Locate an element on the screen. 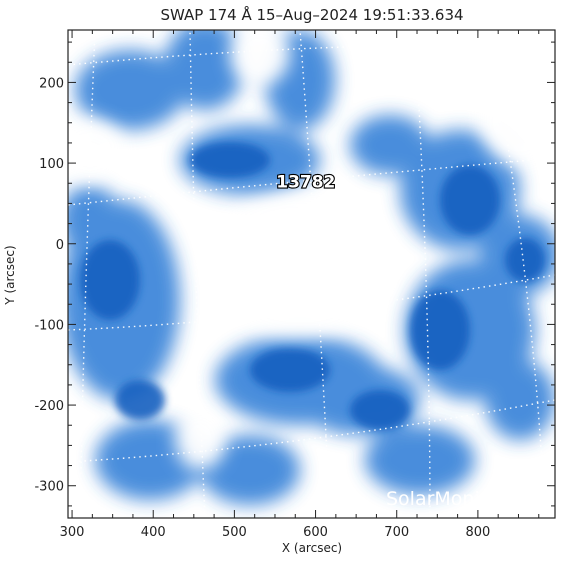 Image resolution: width=564 pixels, height=564 pixels. x-tick-label: 400 is located at coordinates (153, 532).